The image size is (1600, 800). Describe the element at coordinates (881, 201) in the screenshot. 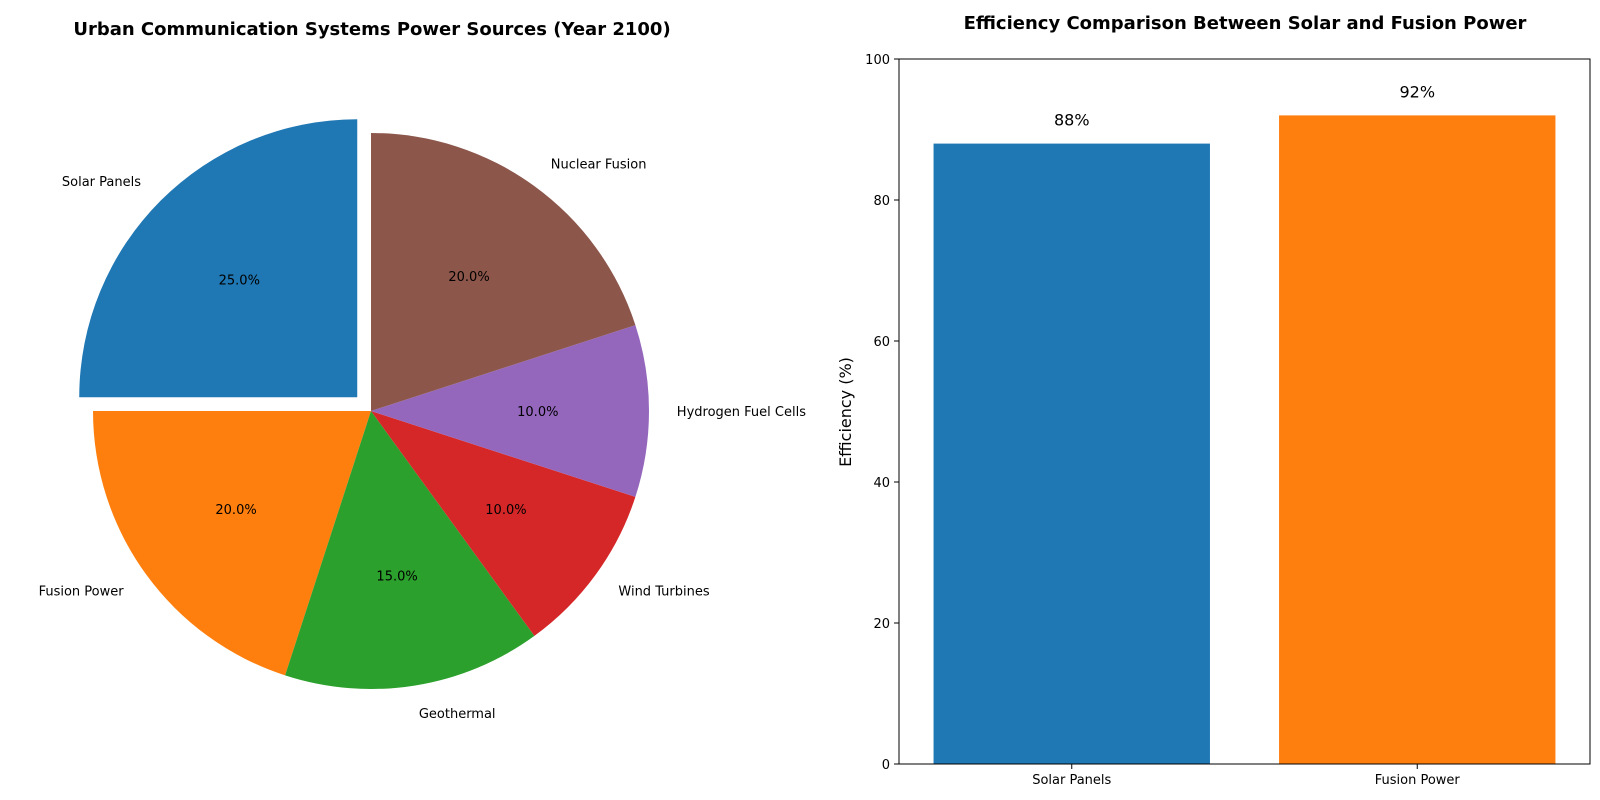

I see `y-tick-label-4: 80` at that location.